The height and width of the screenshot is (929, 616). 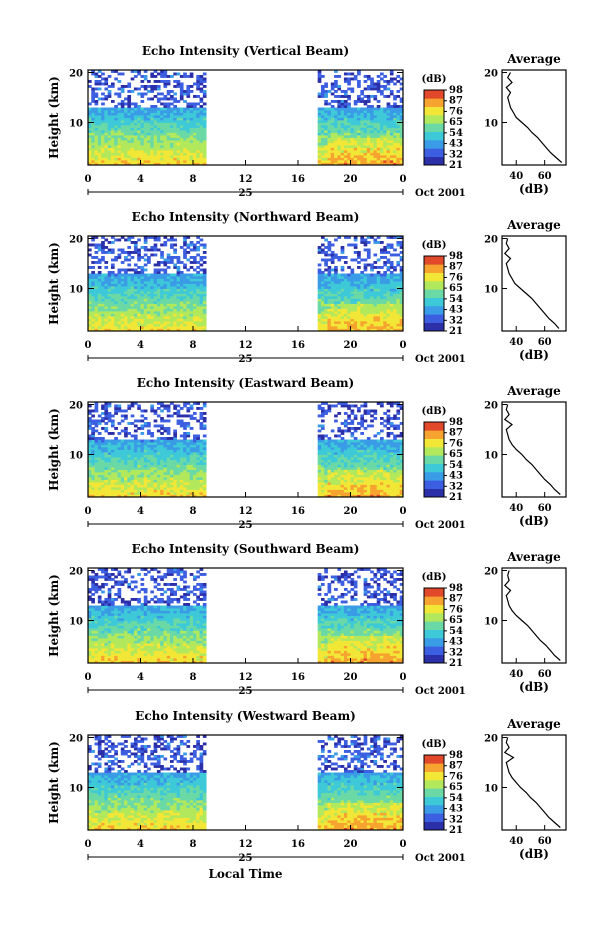 What do you see at coordinates (140, 345) in the screenshot?
I see `x-tick-label: 4` at bounding box center [140, 345].